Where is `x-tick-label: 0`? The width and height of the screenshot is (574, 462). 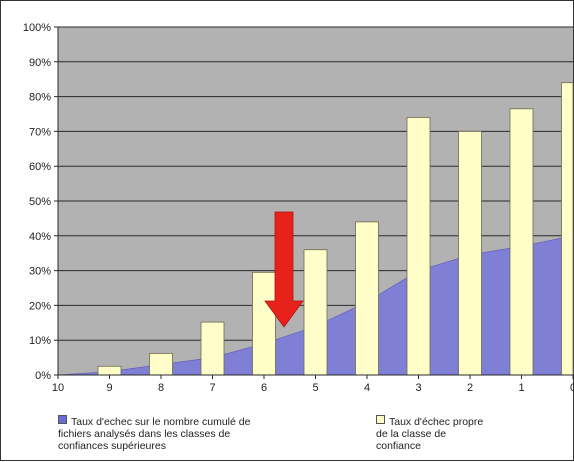
x-tick-label: 0 is located at coordinates (572, 388).